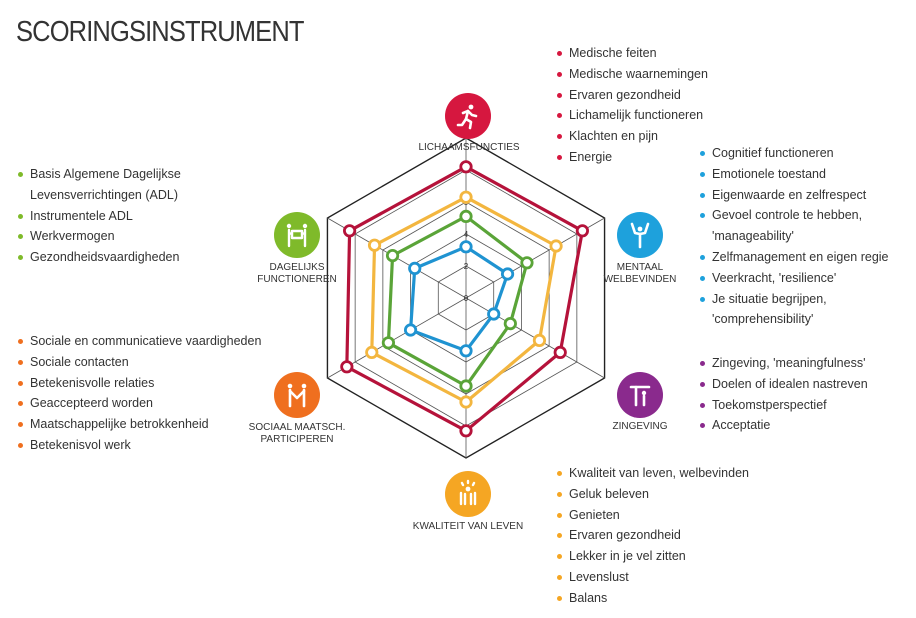  I want to click on list-item: Je situatie begrijpen,, so click(793, 299).